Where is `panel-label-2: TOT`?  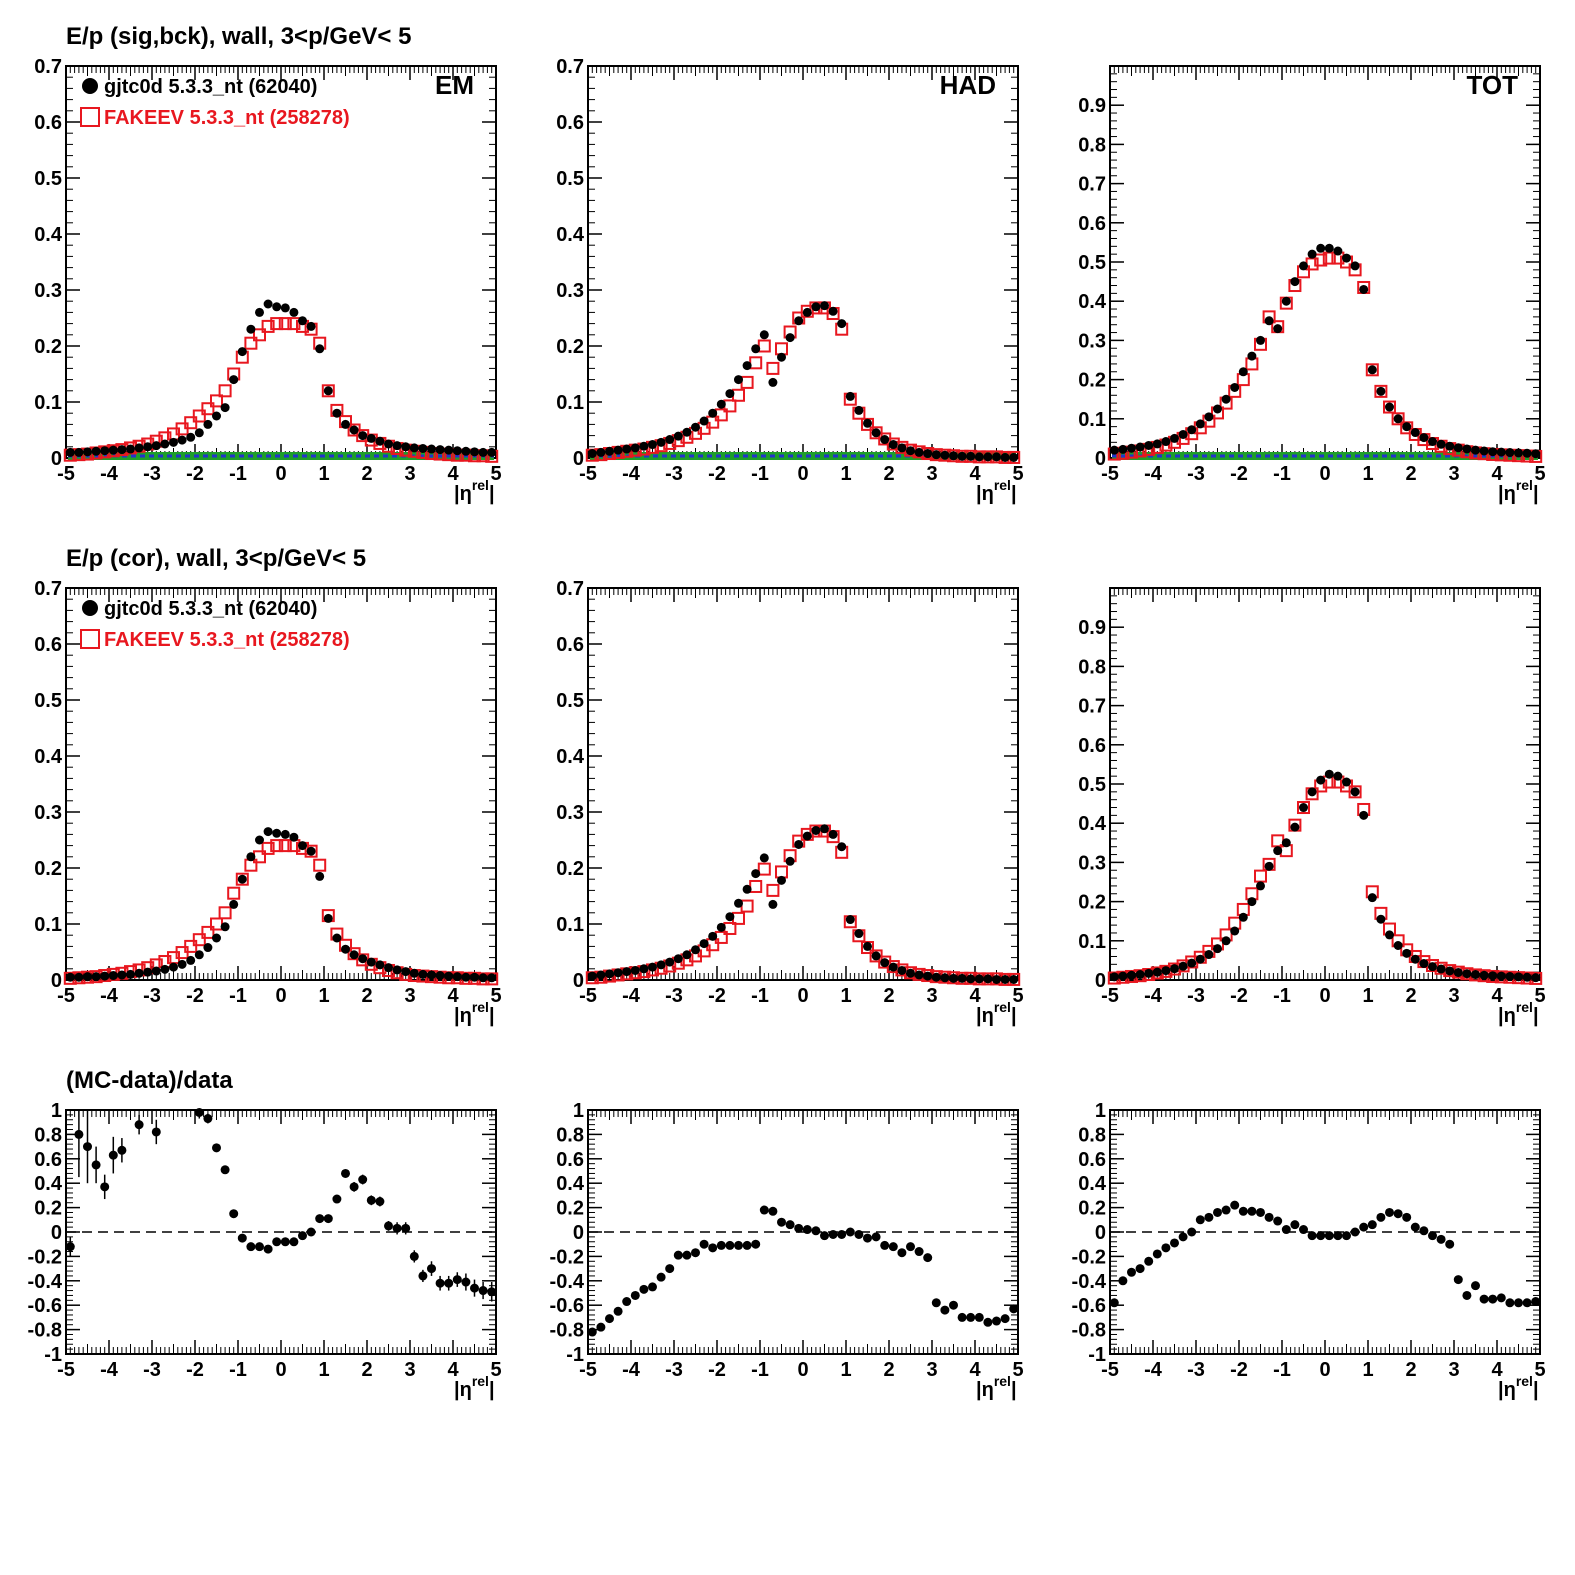 panel-label-2: TOT is located at coordinates (1492, 85).